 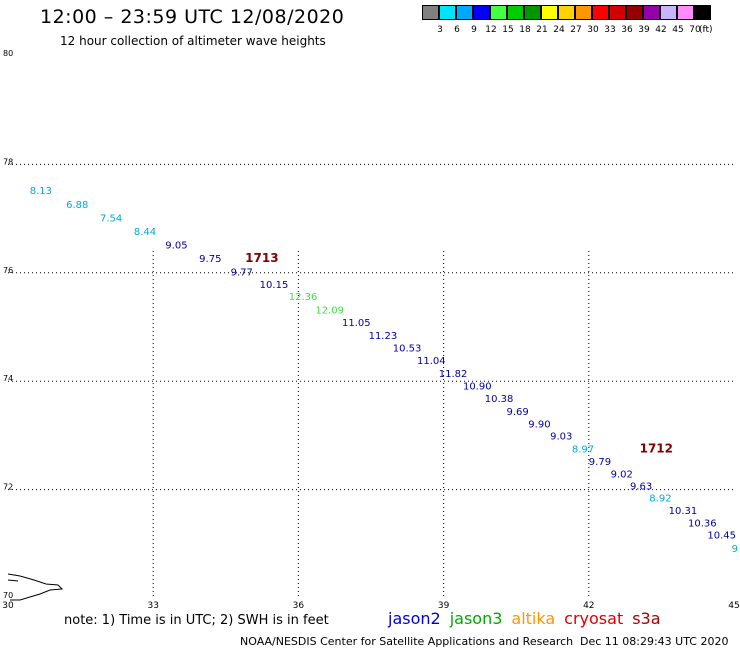 What do you see at coordinates (299, 606) in the screenshot?
I see `x-tick-label: 36` at bounding box center [299, 606].